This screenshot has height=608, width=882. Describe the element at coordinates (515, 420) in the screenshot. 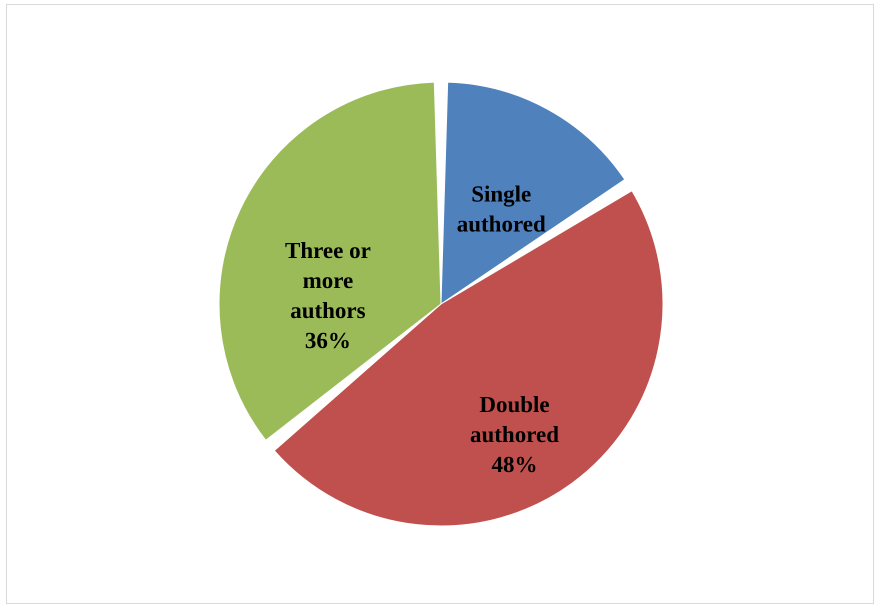

I see `slice-label: Double authored` at that location.